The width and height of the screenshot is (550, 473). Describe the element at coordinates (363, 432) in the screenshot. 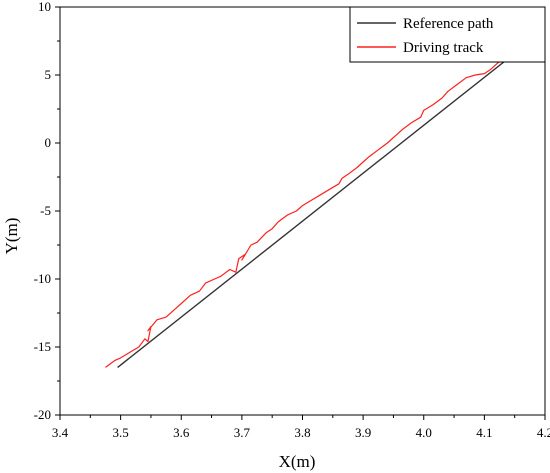

I see `x-tick-label: 3.9` at that location.